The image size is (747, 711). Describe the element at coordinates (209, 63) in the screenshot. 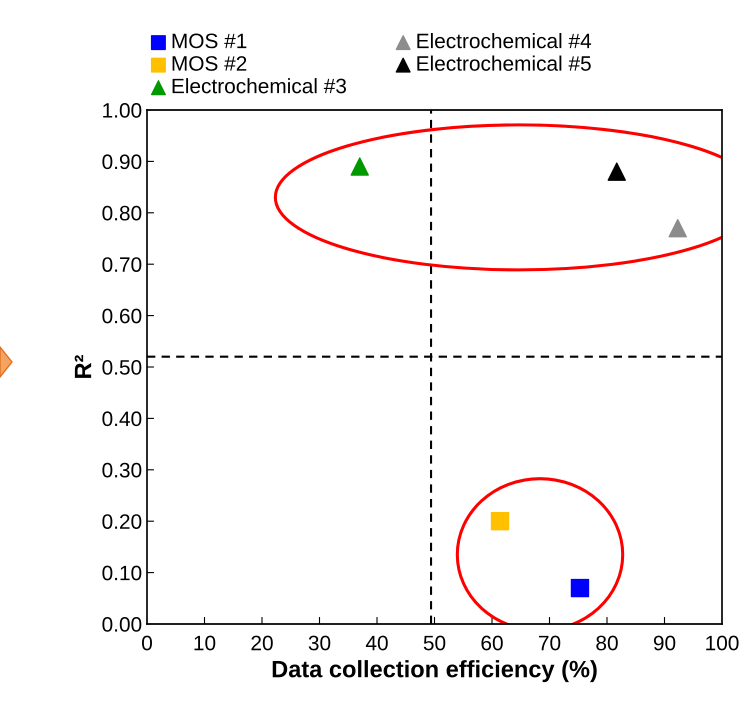

I see `legend-label: MOS #2` at that location.